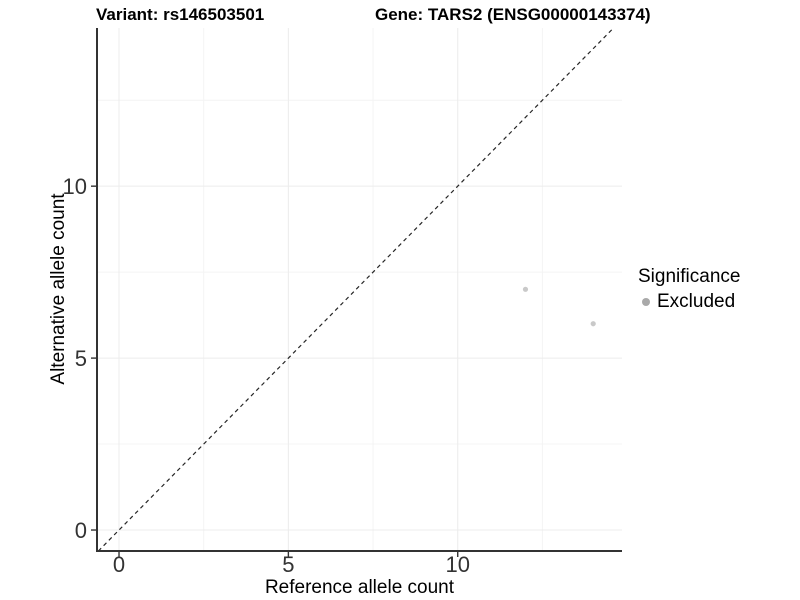 The height and width of the screenshot is (600, 800). Describe the element at coordinates (58, 289) in the screenshot. I see `y-axis-title: Alternative allele count` at that location.